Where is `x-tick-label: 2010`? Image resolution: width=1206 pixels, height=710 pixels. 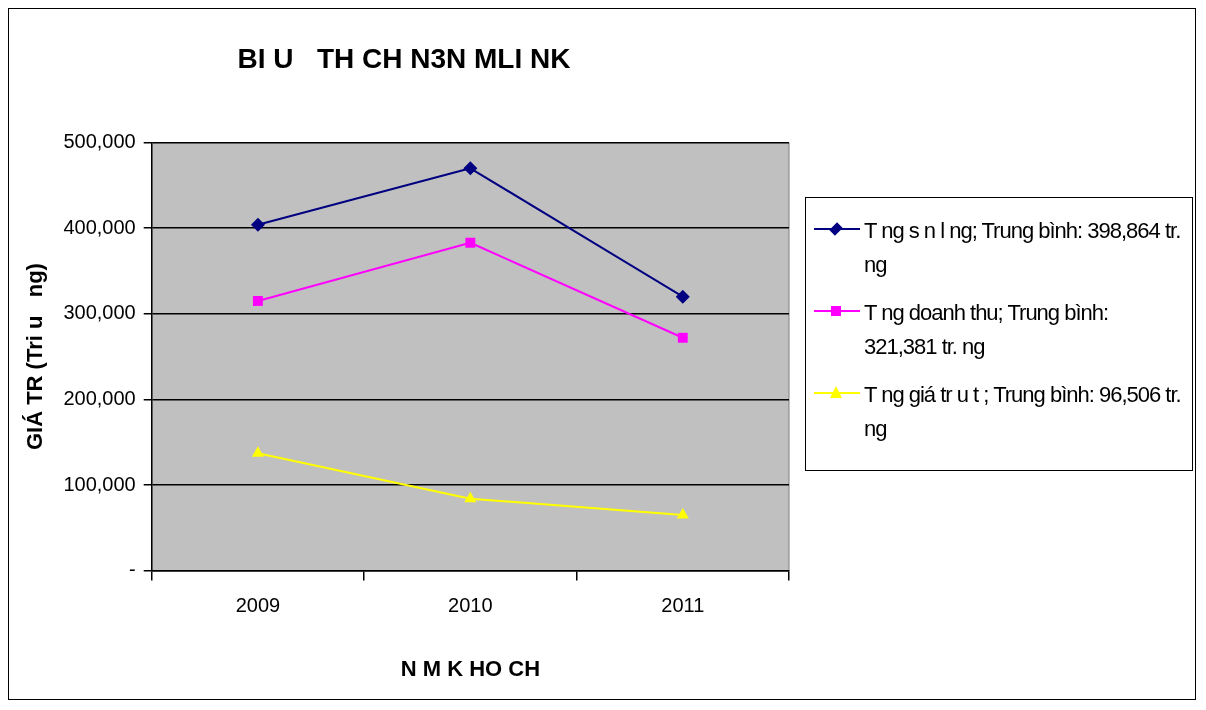 x-tick-label: 2010 is located at coordinates (470, 605).